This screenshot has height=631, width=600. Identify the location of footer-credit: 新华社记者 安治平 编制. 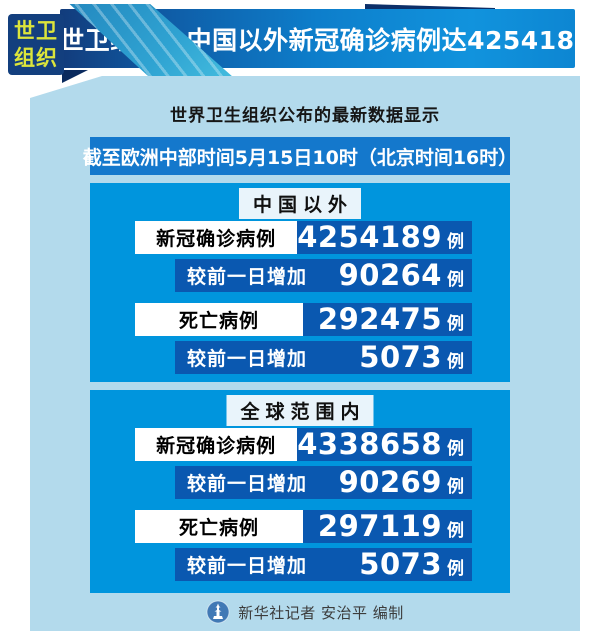
(305, 612).